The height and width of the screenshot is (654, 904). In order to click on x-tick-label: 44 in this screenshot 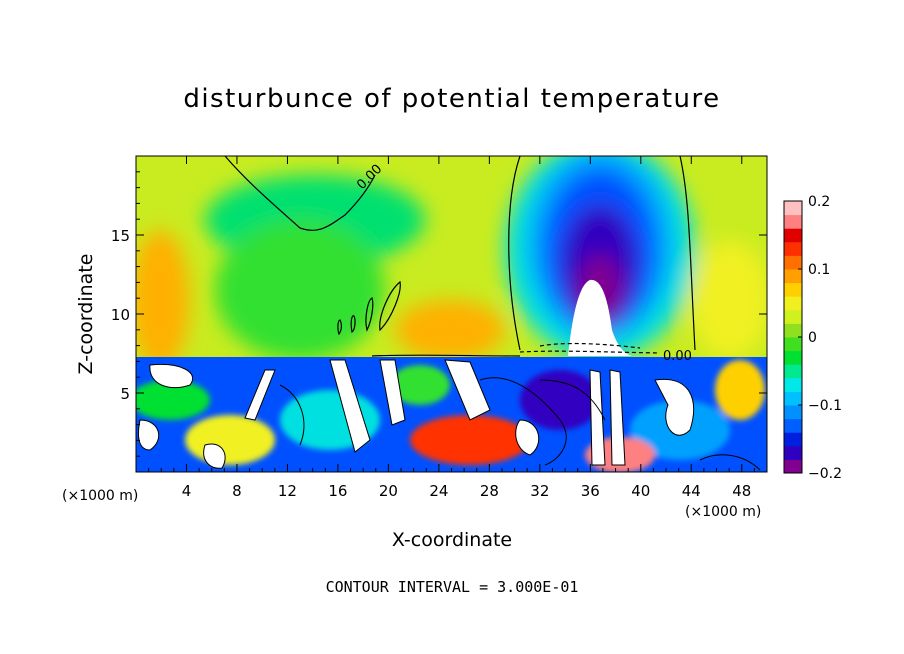, I will do `click(691, 491)`.